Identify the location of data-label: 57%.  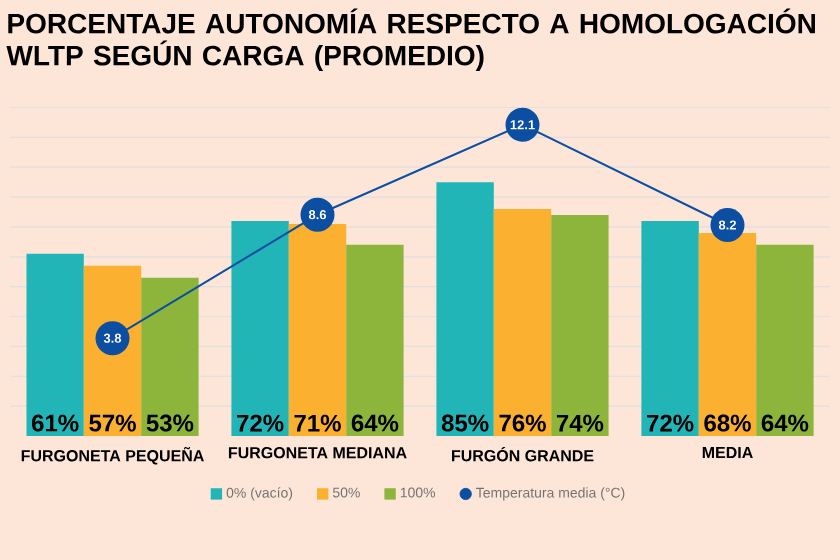
(112, 423).